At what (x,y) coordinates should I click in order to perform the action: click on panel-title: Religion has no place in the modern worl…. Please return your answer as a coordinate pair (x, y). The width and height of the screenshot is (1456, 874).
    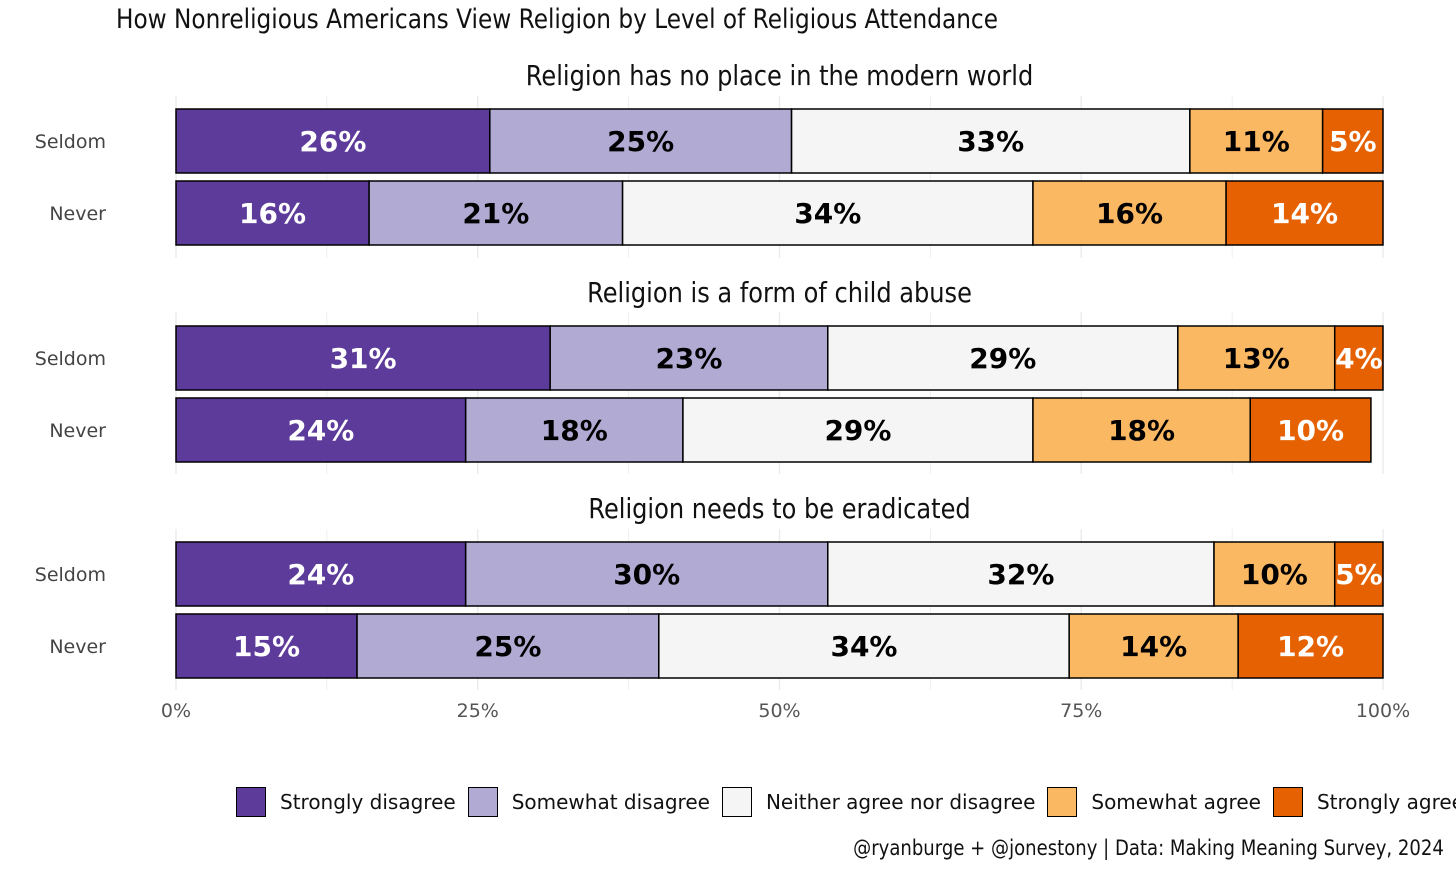
    Looking at the image, I should click on (779, 76).